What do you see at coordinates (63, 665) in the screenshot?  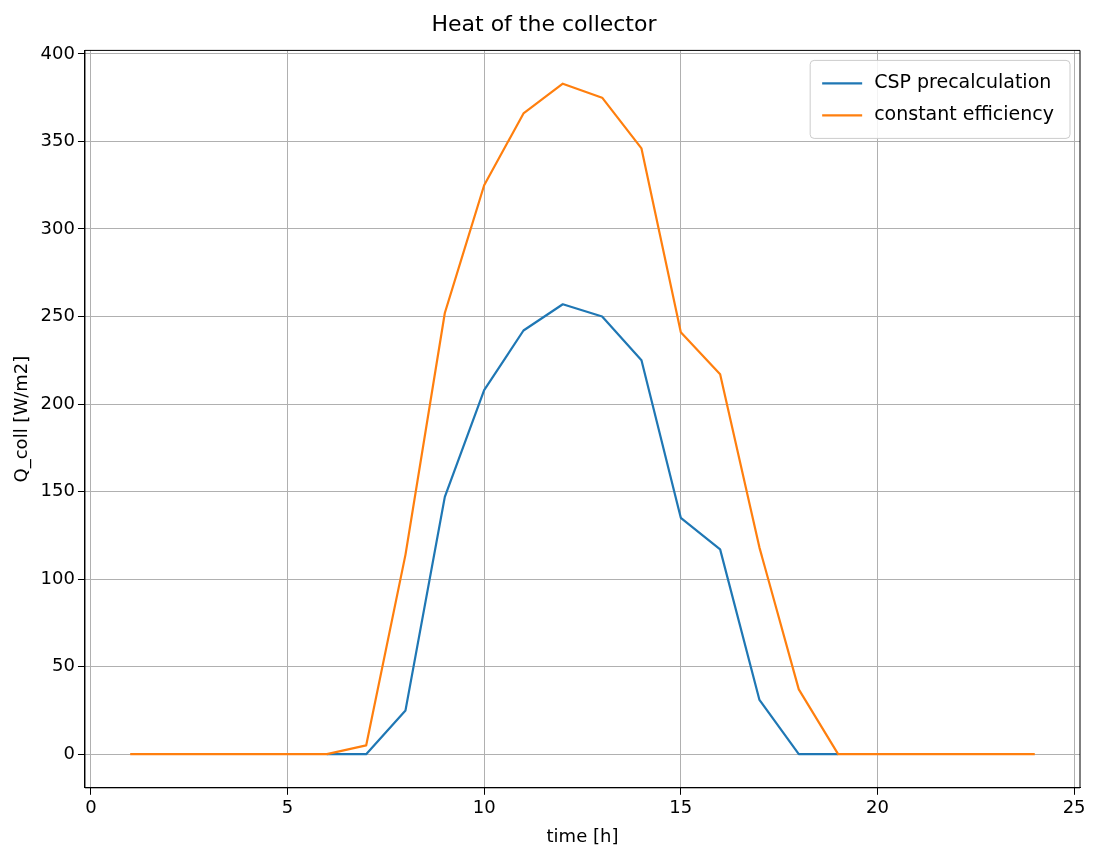 I see `y-tick-label: 50` at bounding box center [63, 665].